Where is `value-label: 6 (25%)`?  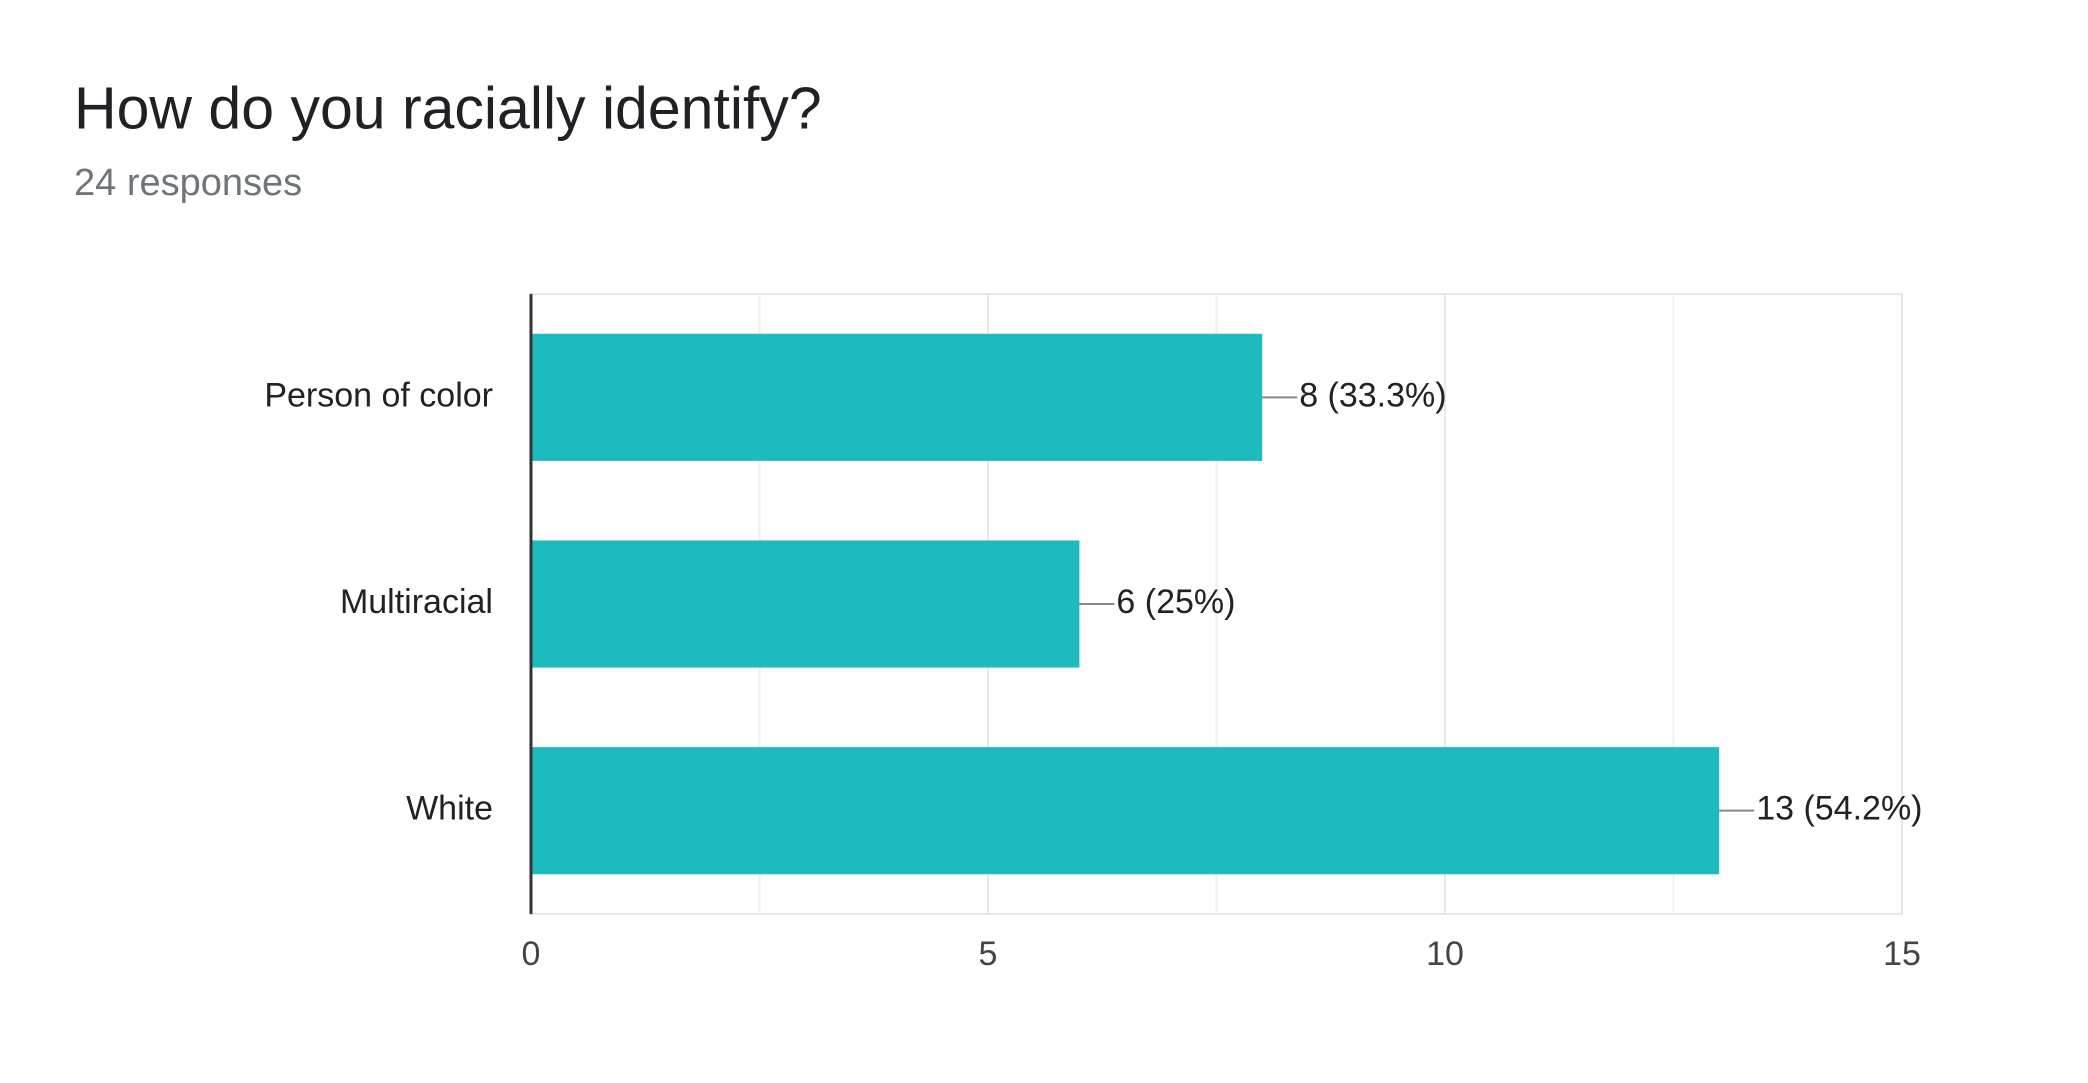
value-label: 6 (25%) is located at coordinates (1175, 602).